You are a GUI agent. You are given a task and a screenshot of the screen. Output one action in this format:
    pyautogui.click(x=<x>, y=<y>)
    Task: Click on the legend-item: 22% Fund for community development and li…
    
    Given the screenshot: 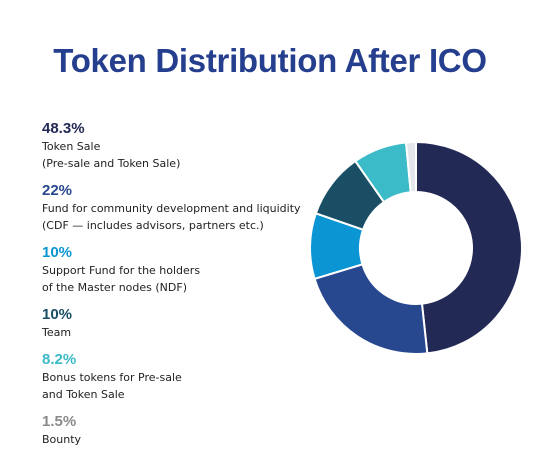 What is the action you would take?
    pyautogui.click(x=177, y=208)
    